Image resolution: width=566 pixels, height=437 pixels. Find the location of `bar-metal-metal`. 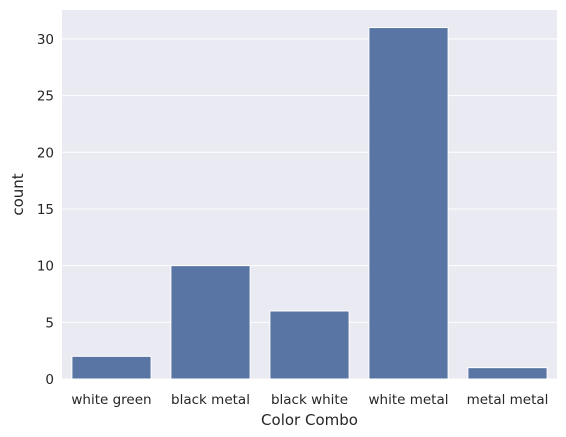

bar-metal-metal is located at coordinates (507, 373).